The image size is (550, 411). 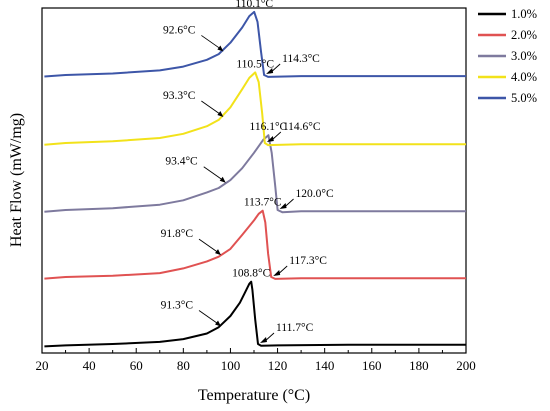 I want to click on x-axis-label: Temperature (°C), so click(x=254, y=395).